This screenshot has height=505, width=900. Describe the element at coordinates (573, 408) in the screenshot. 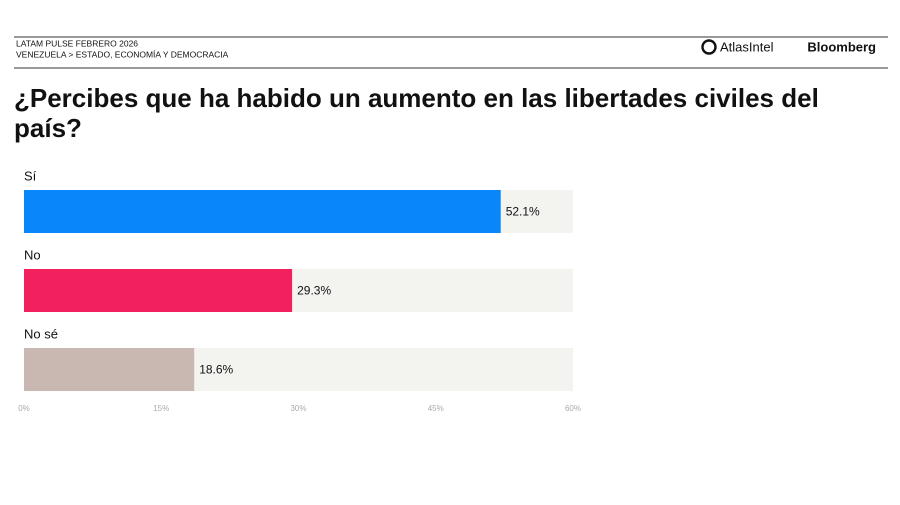

I see `x-tick-label: 60%` at that location.